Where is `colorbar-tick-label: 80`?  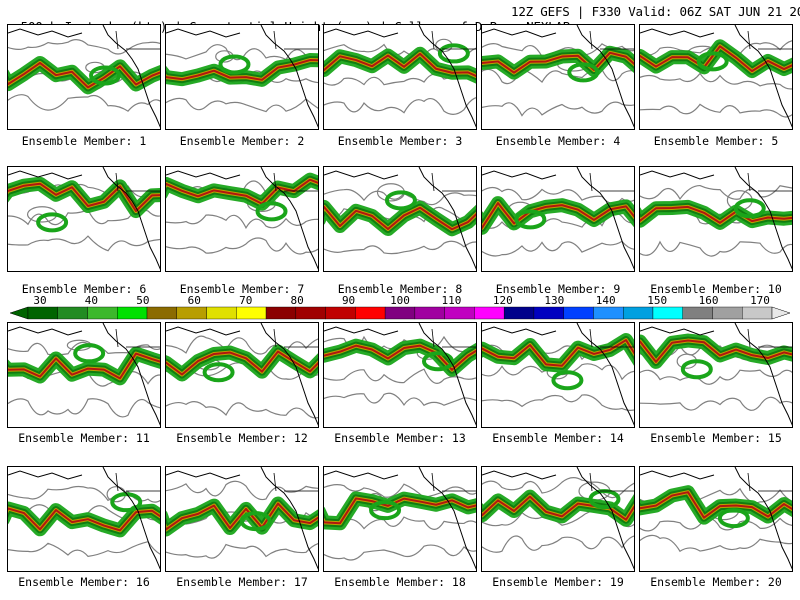
colorbar-tick-label: 80 is located at coordinates (297, 300).